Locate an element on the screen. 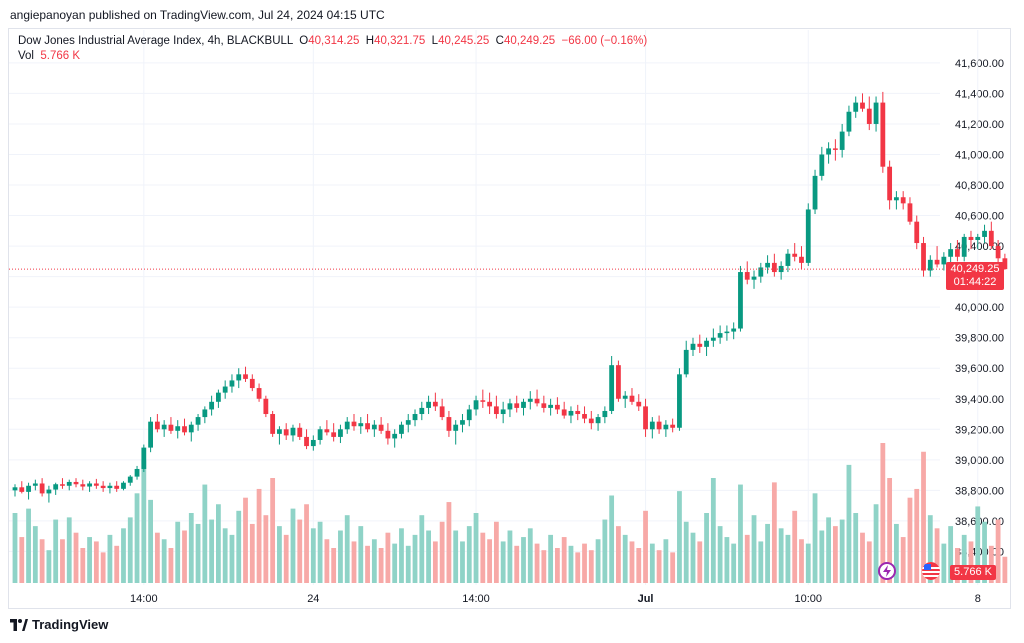  y-tick-label: 39,400.00 is located at coordinates (979, 400).